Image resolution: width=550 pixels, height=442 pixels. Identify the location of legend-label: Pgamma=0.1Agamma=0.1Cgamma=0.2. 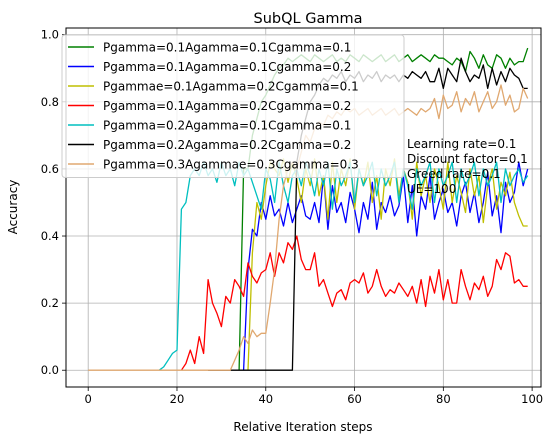
(227, 67).